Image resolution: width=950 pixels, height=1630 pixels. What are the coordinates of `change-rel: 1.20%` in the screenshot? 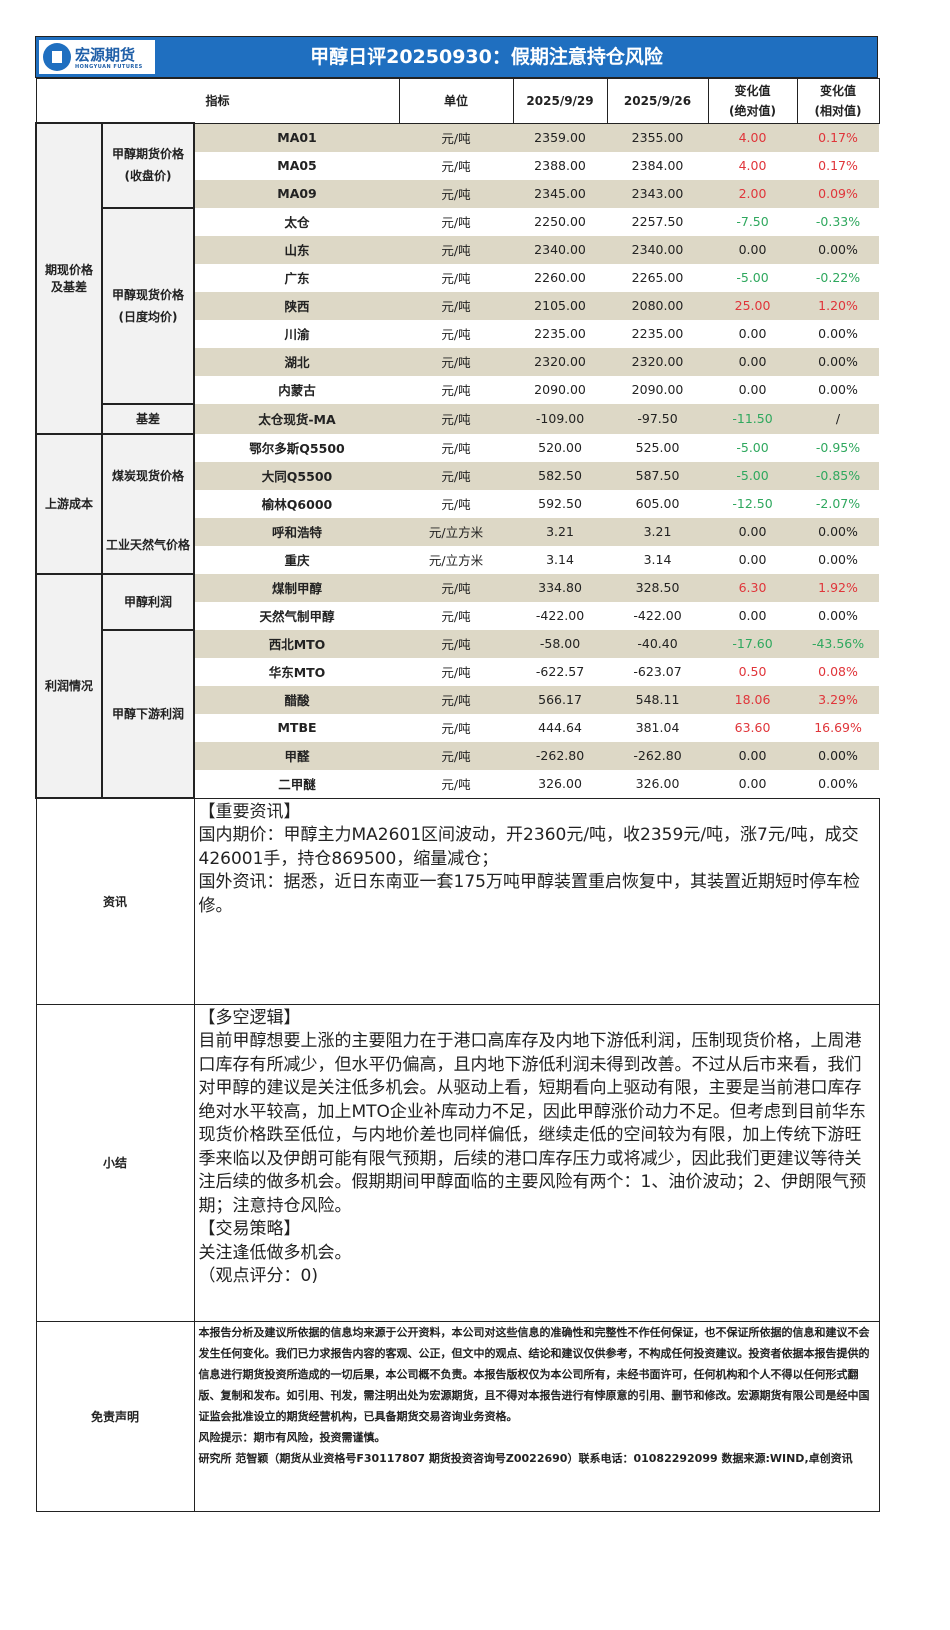 It's located at (838, 305).